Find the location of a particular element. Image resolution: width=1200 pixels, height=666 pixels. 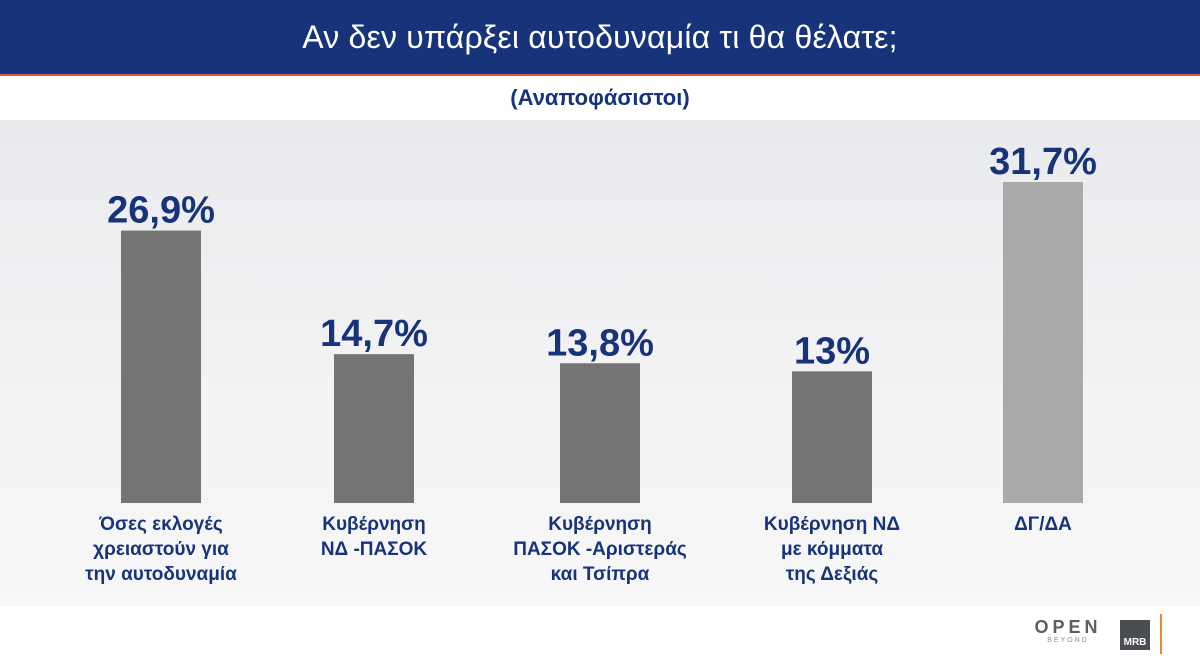

category-label-3: Κυβέρνηση ΠΑΣΟΚ -Αριστεράς και Τσίπρα is located at coordinates (600, 549).